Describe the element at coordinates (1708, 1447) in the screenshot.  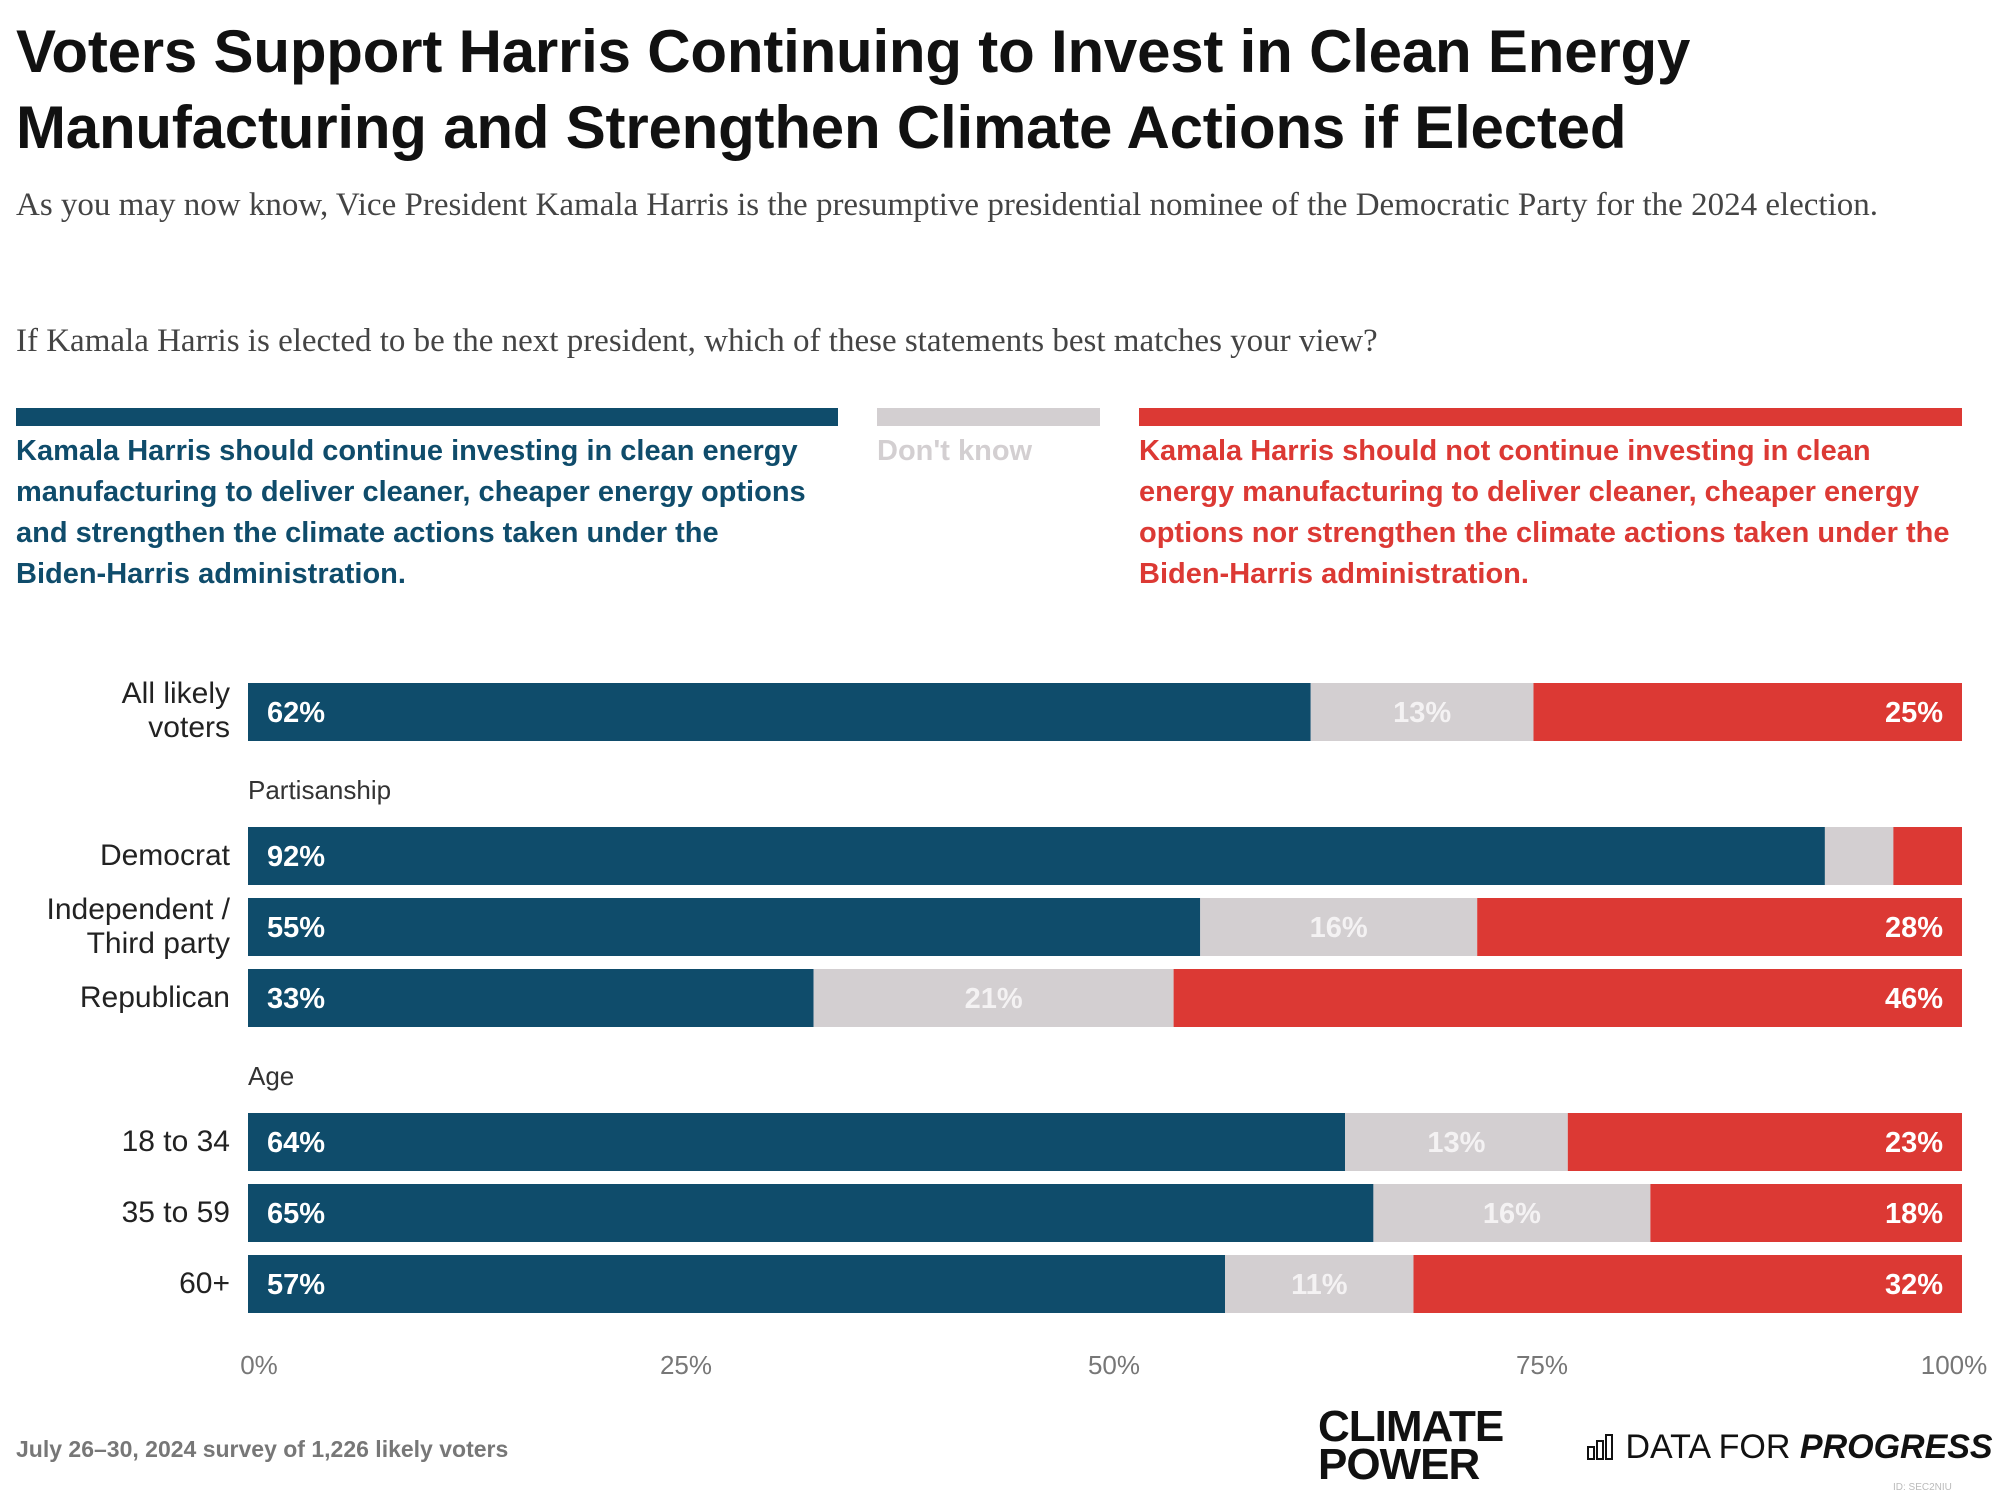
I see `logo-prefix: DATA FOR` at that location.